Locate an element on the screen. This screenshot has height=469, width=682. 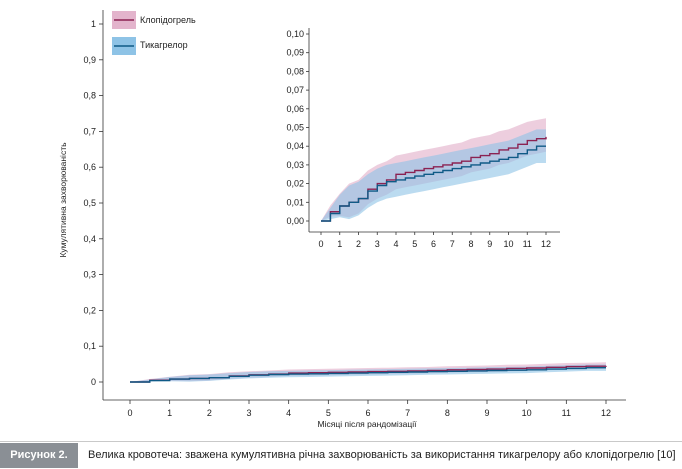
main-y-tick-label: 0,4 is located at coordinates (89, 239).